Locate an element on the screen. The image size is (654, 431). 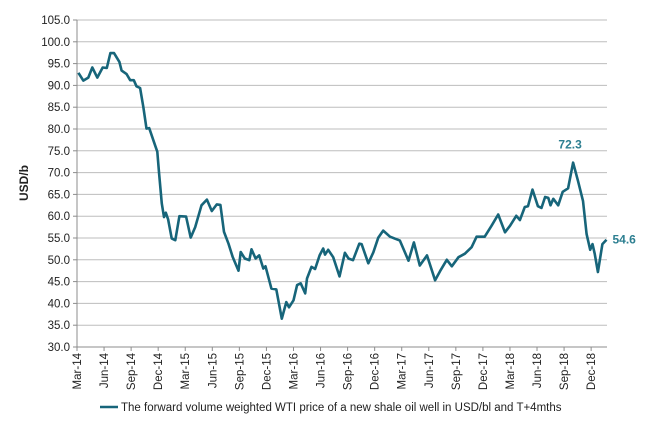
y-tick-label: 70.0 is located at coordinates (59, 174).